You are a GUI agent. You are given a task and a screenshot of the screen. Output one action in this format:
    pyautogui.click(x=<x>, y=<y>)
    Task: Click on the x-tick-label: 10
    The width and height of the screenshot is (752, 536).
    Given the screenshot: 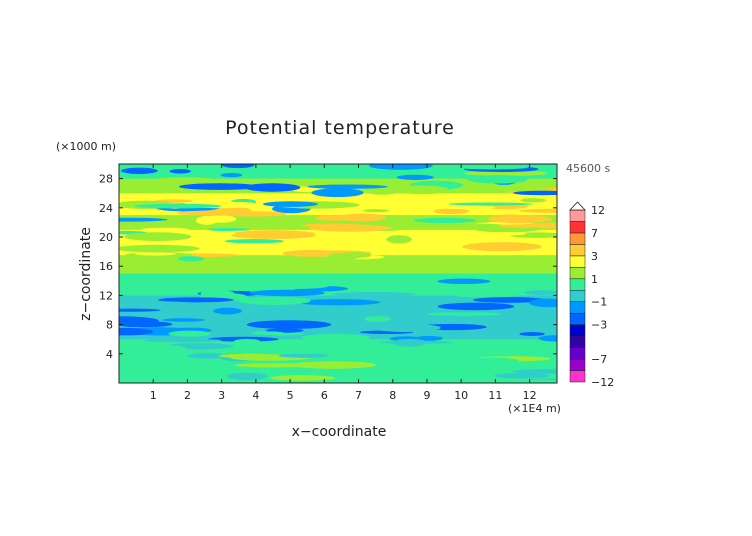 What is the action you would take?
    pyautogui.click(x=461, y=395)
    